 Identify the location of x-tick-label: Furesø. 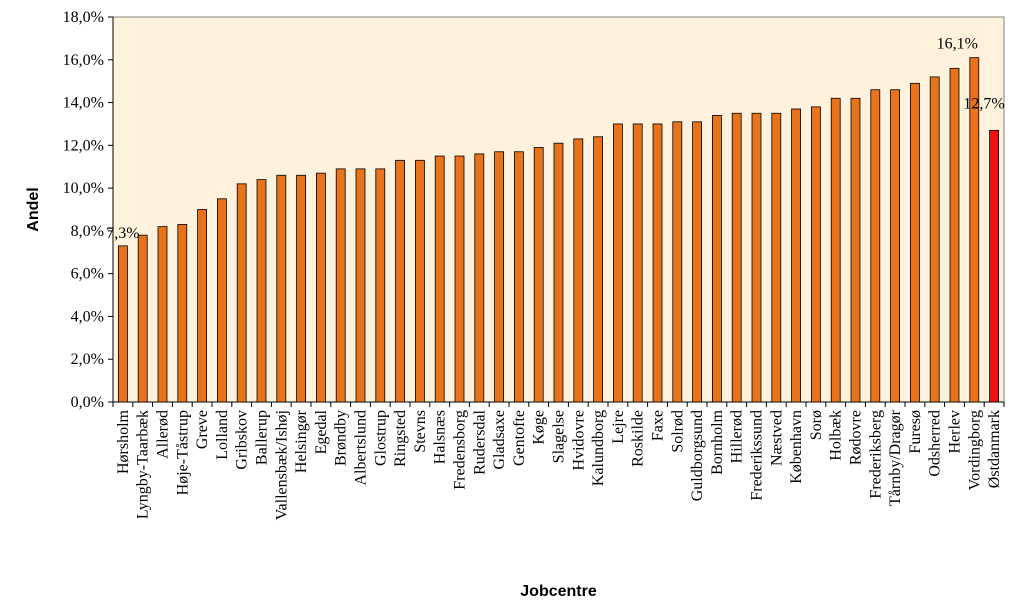
(915, 432).